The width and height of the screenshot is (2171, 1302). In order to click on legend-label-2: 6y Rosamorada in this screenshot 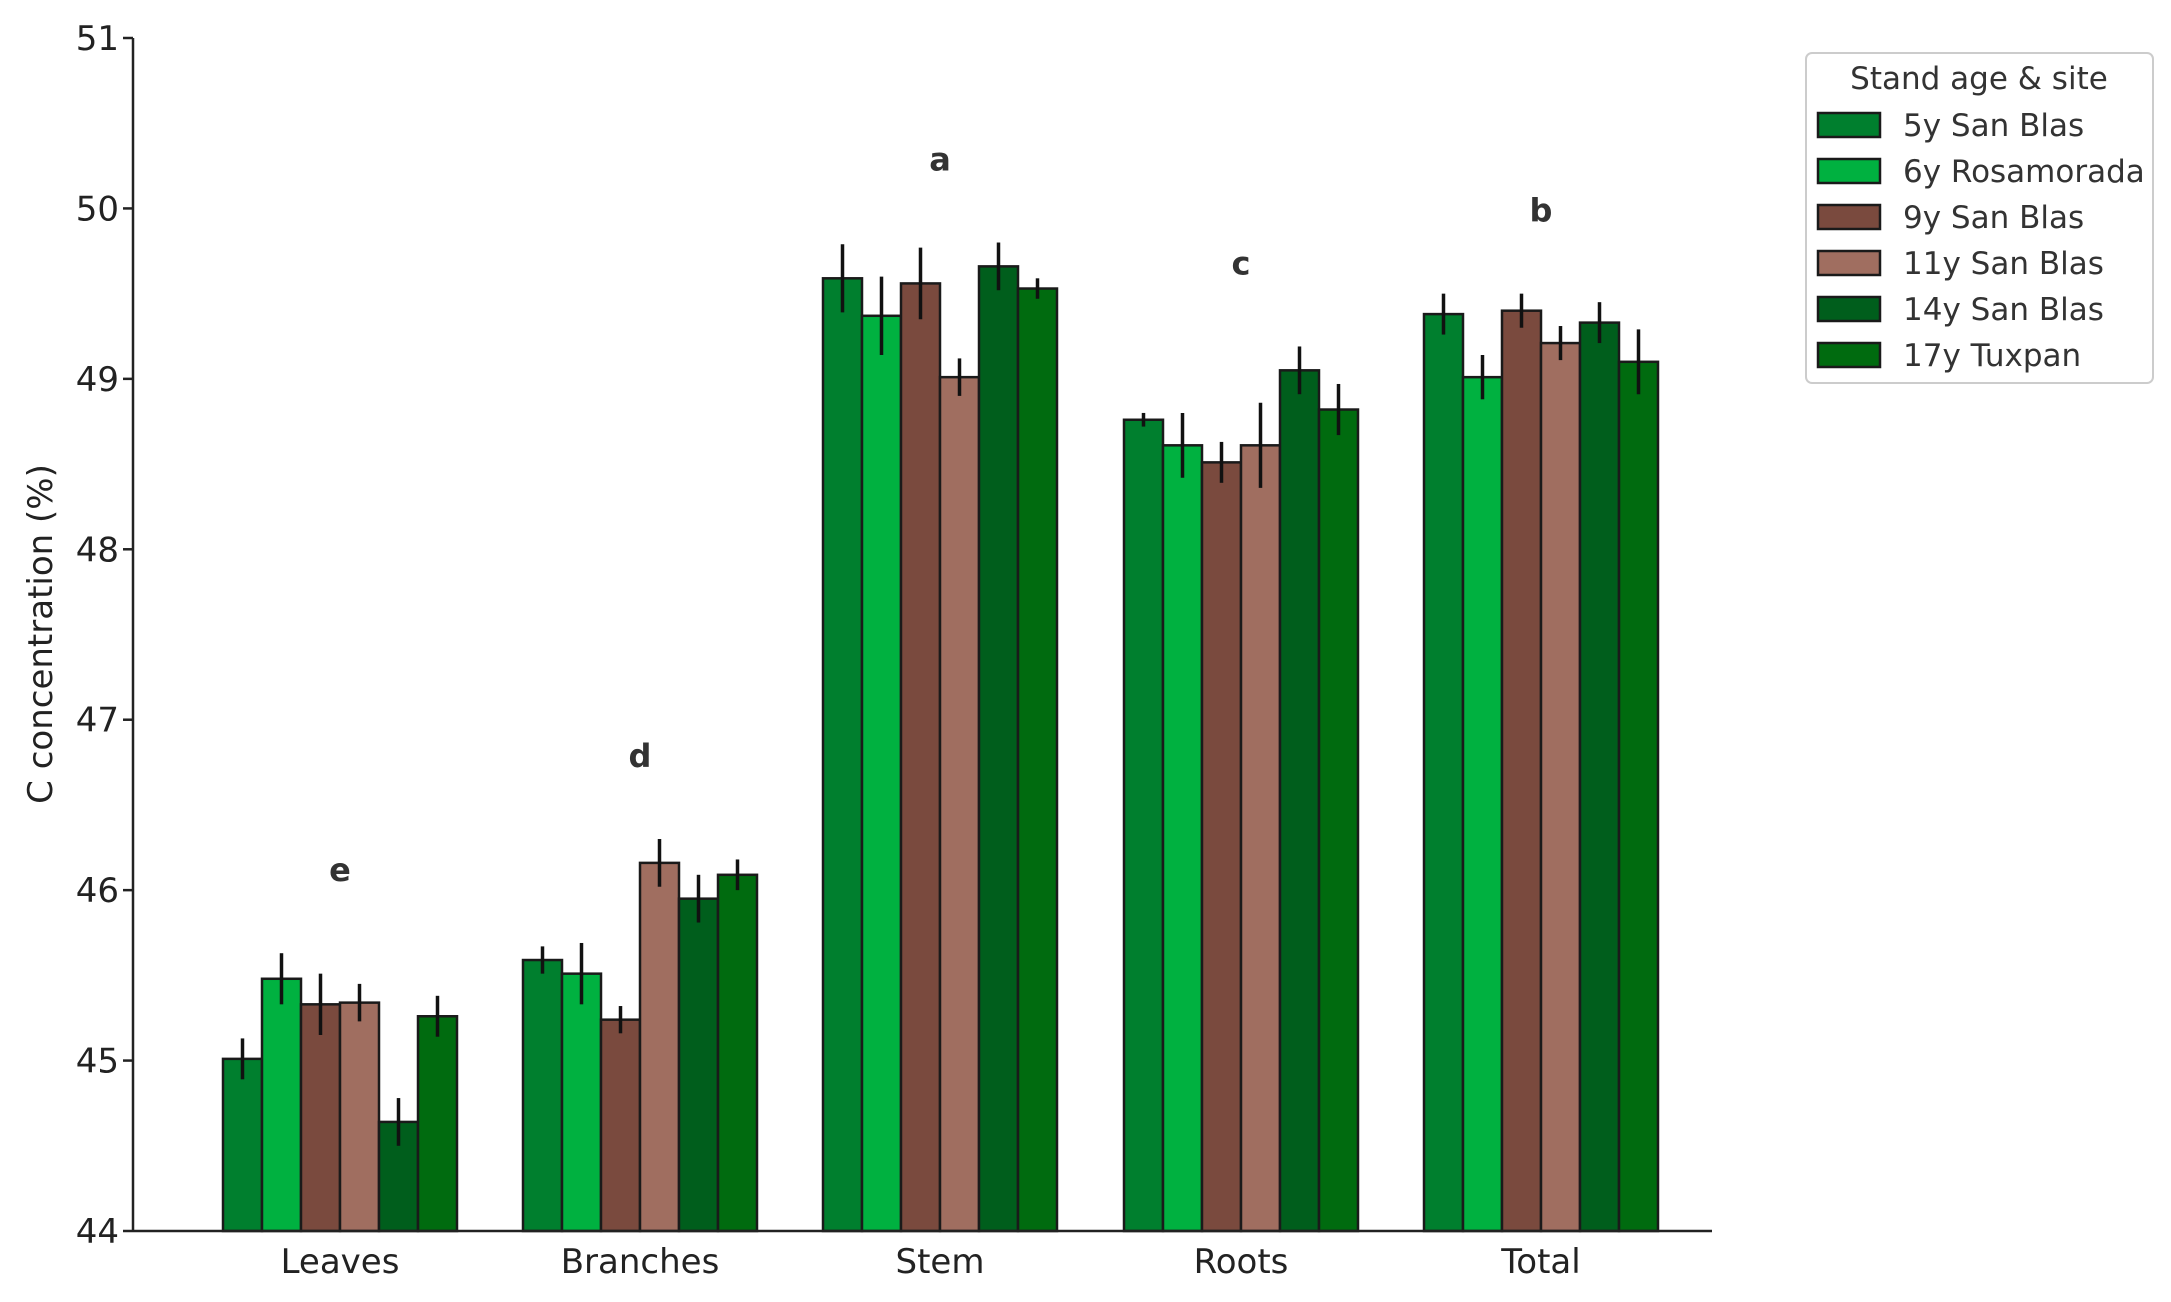, I will do `click(2024, 172)`.